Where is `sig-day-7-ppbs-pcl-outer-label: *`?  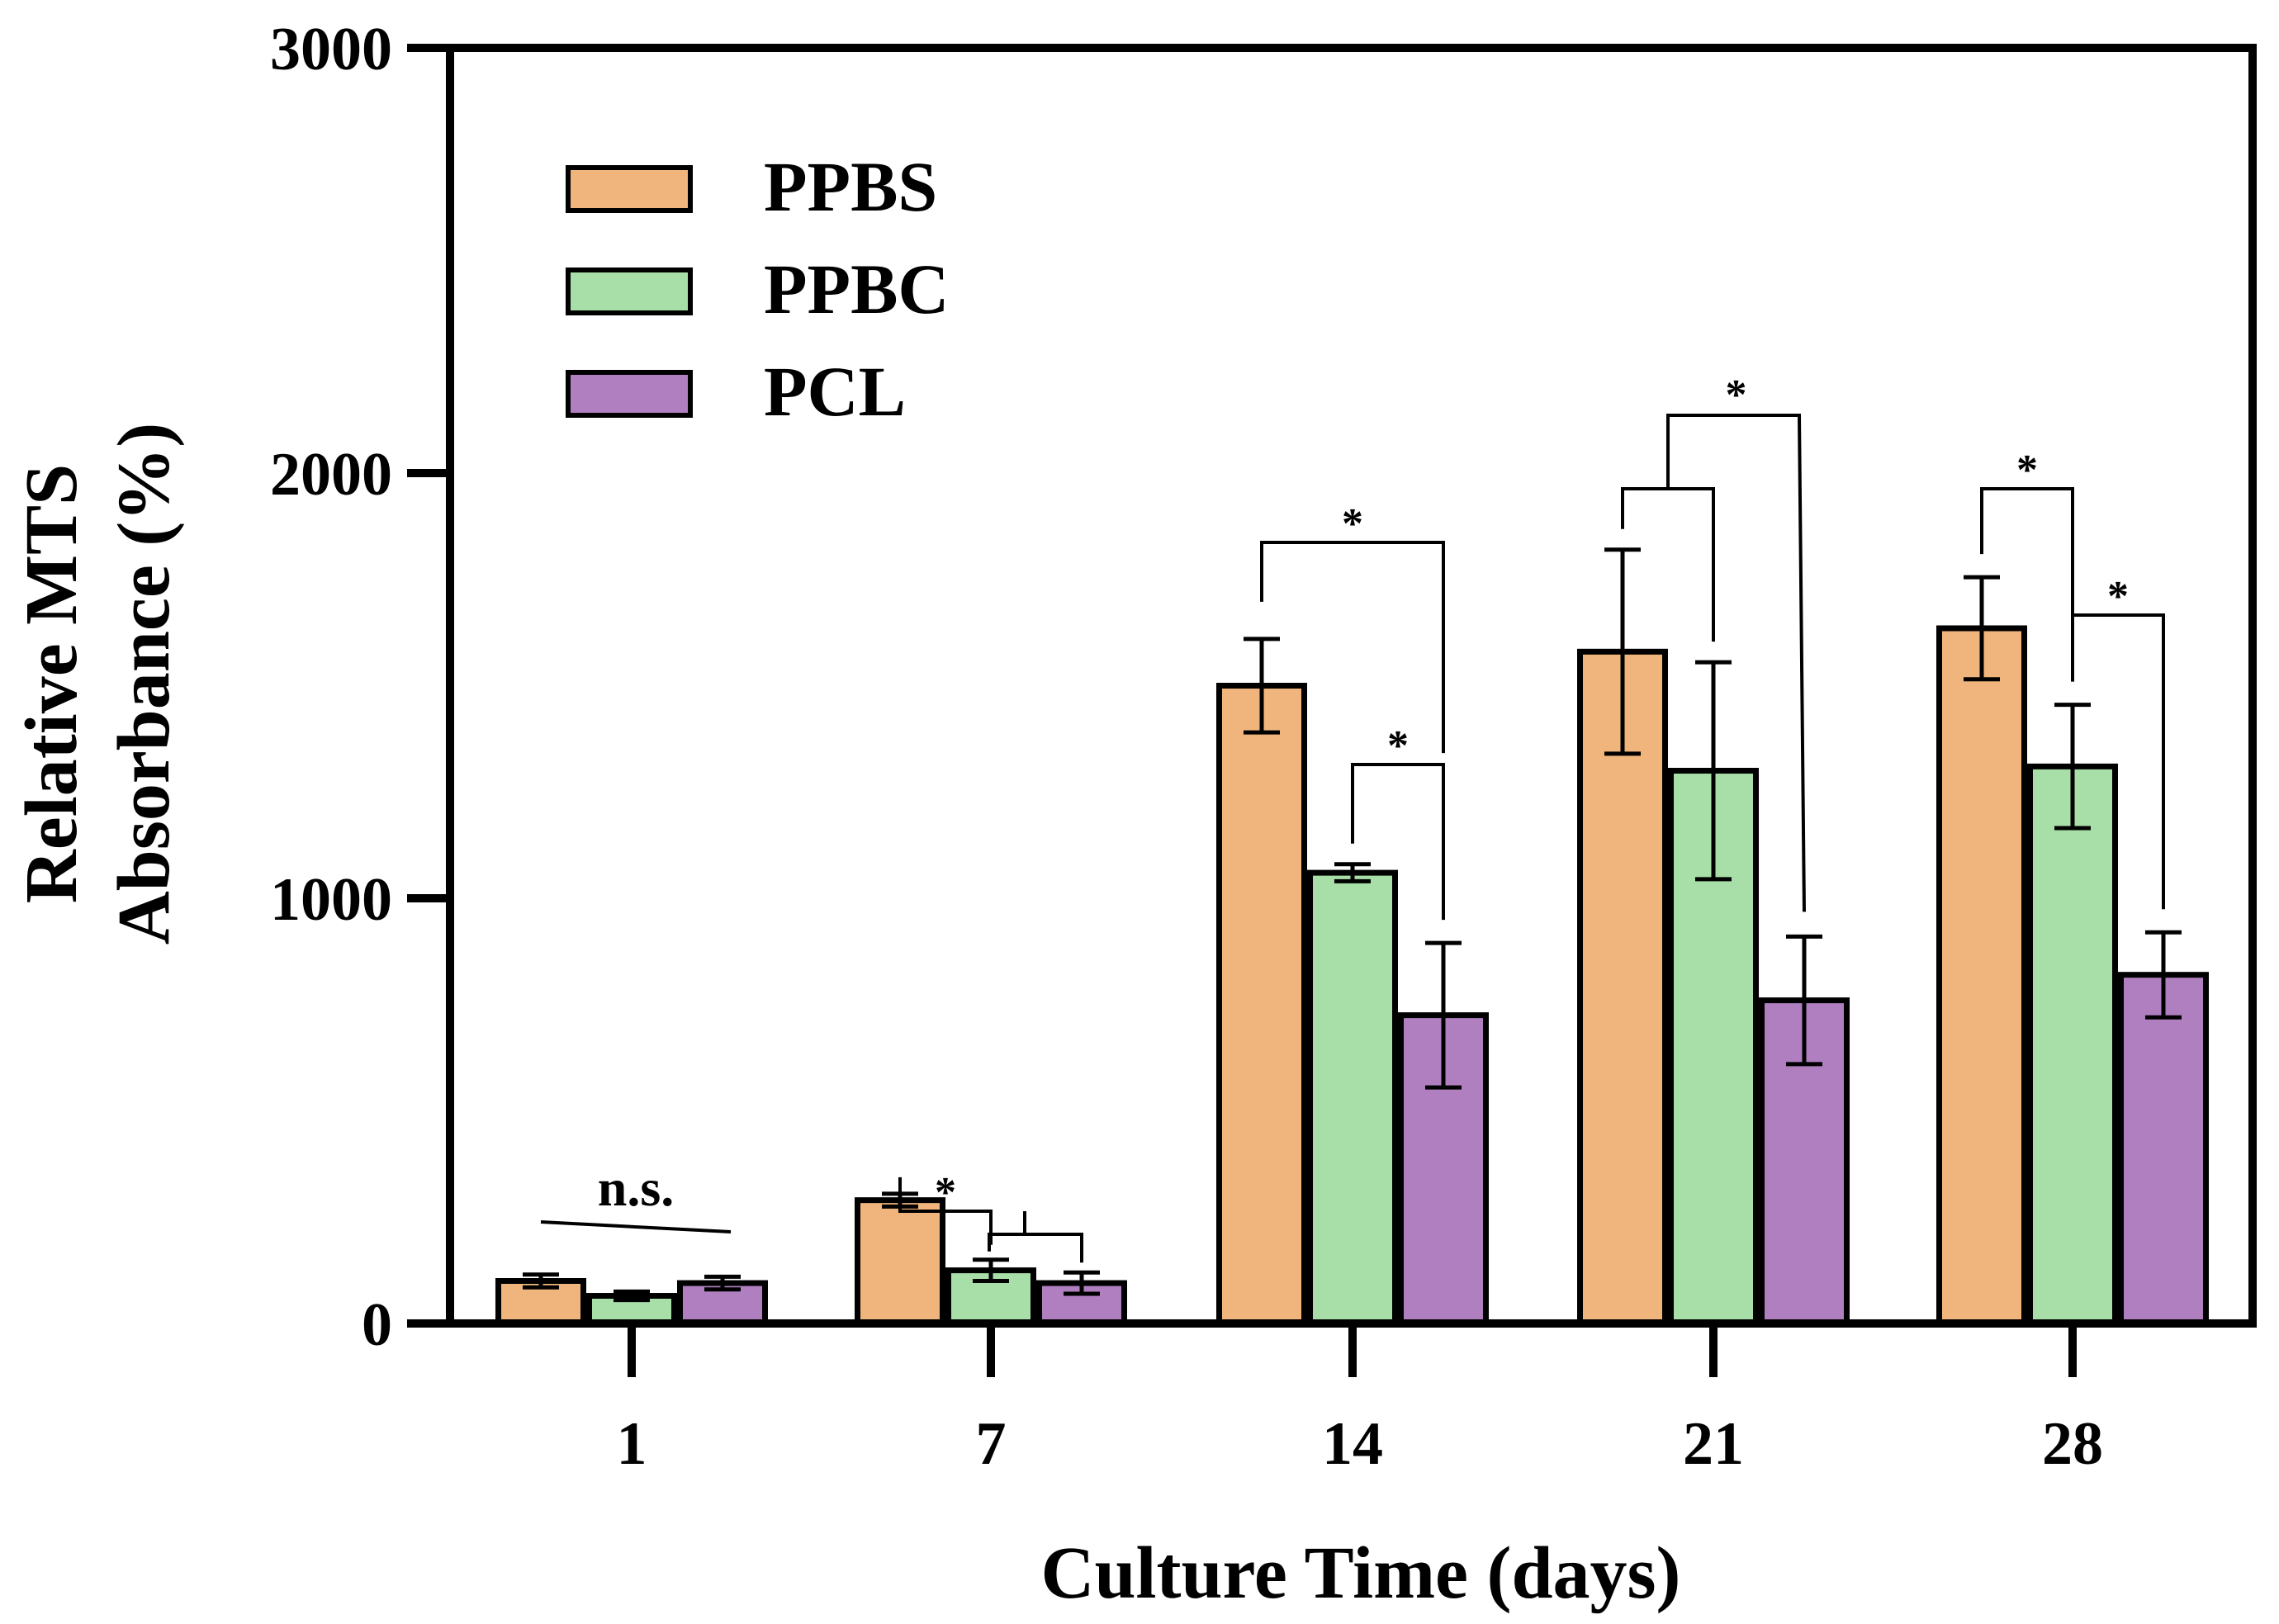
sig-day-7-ppbs-pcl-outer-label: * is located at coordinates (945, 1192).